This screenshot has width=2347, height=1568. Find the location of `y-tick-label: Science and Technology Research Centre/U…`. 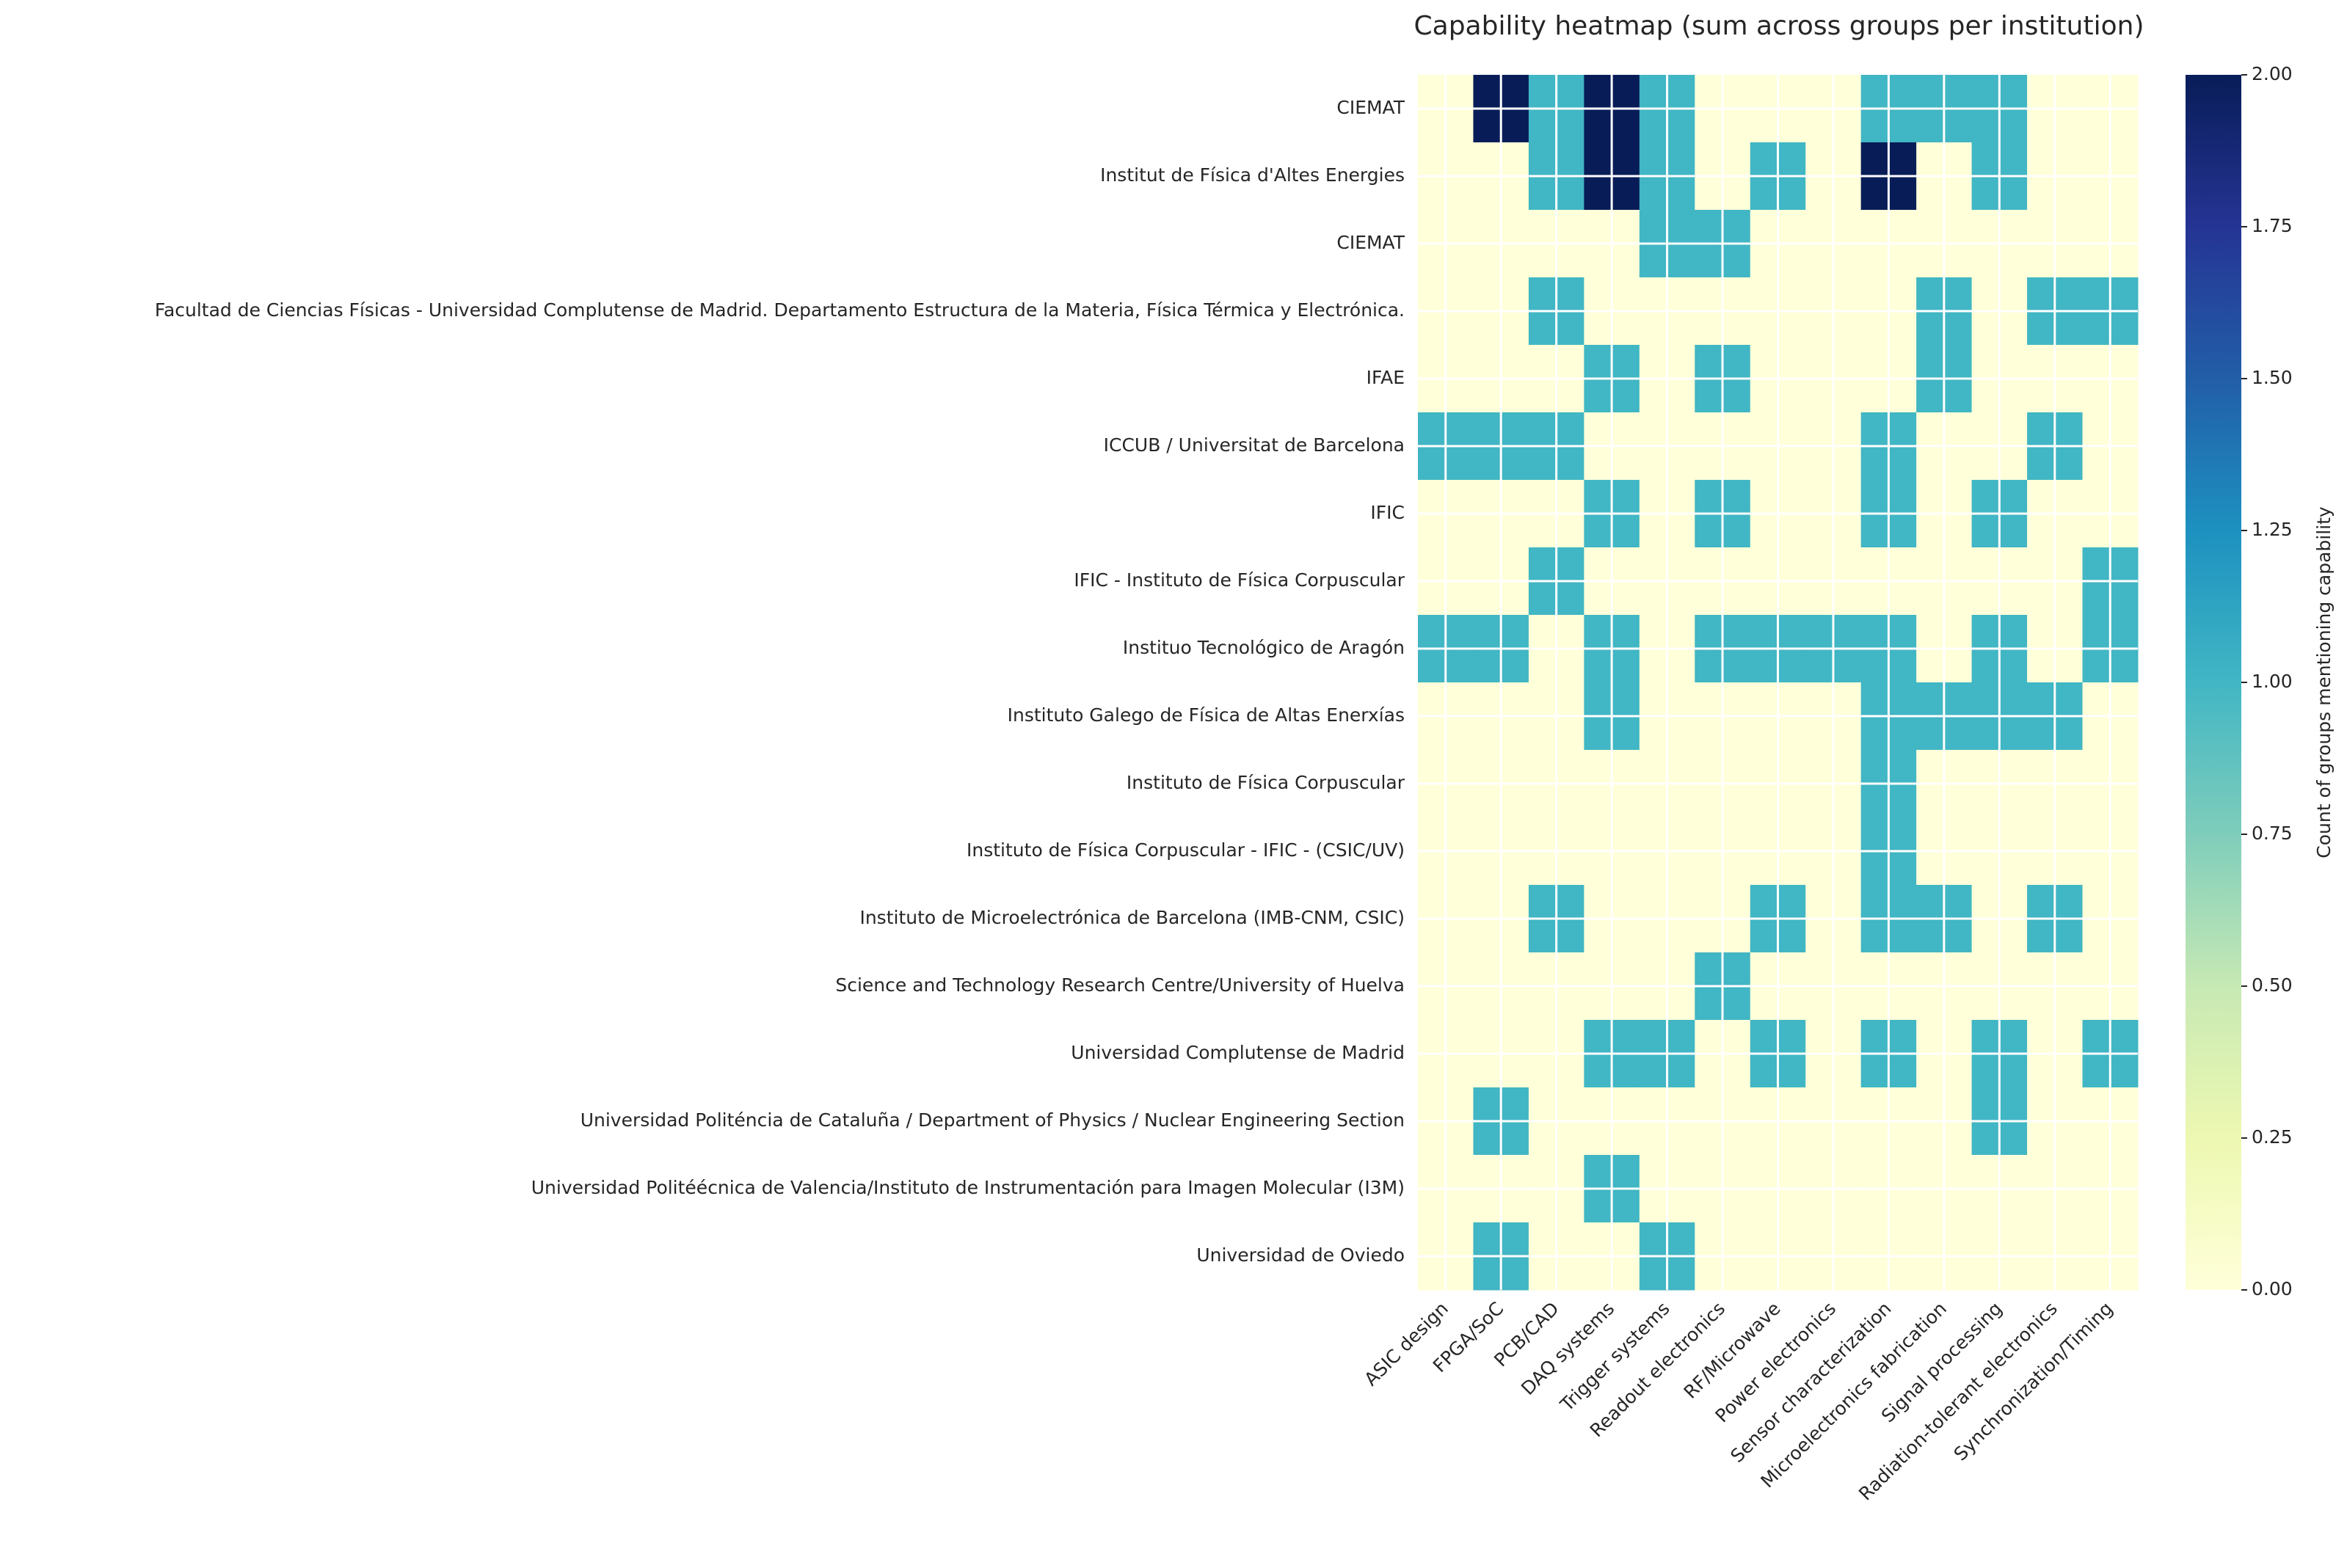

y-tick-label: Science and Technology Research Centre/U… is located at coordinates (1120, 985).